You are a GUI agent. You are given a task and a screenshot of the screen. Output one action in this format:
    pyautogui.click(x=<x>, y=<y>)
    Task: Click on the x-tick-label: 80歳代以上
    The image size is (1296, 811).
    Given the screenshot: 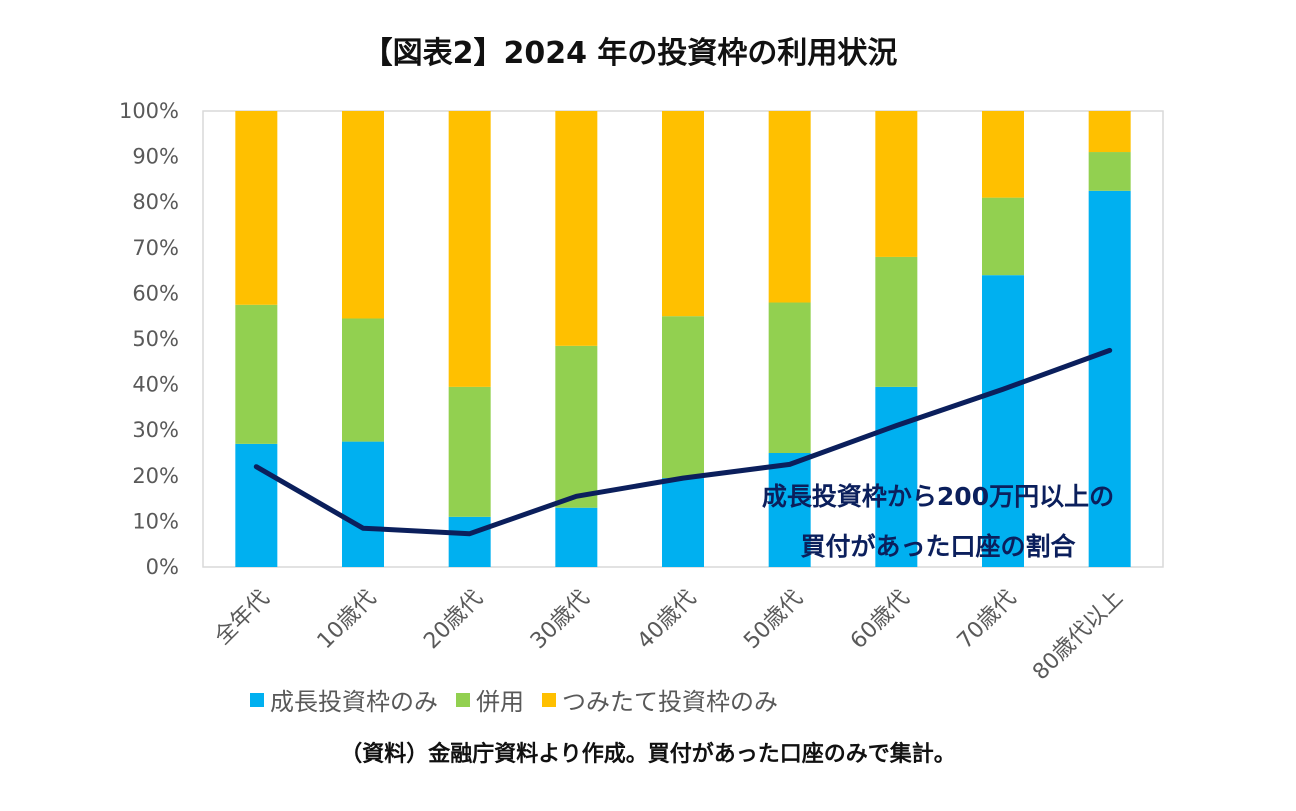 What is the action you would take?
    pyautogui.click(x=1078, y=636)
    